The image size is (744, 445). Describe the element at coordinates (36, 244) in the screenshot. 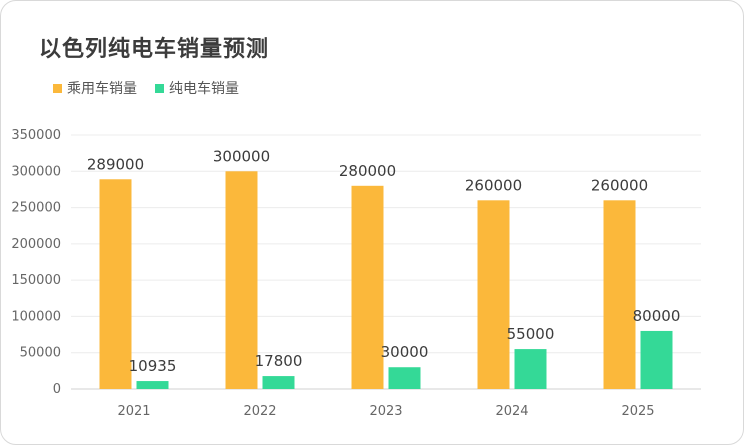

I see `y-tick-label: 200000` at that location.